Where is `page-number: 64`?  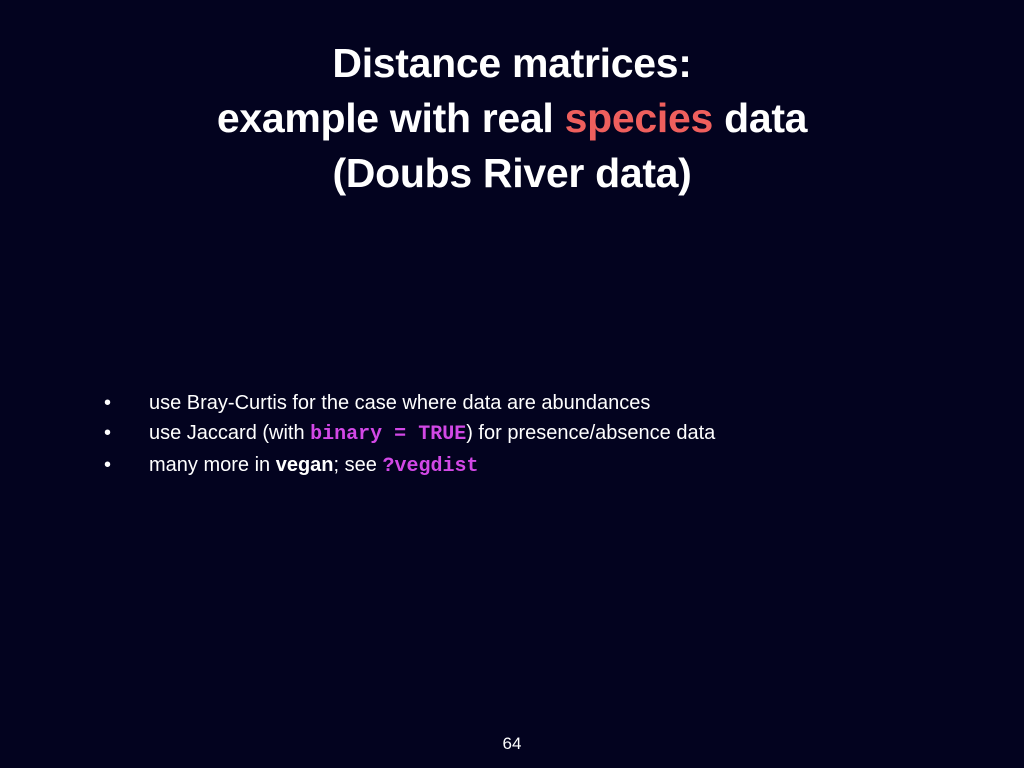
page-number: 64 is located at coordinates (512, 743).